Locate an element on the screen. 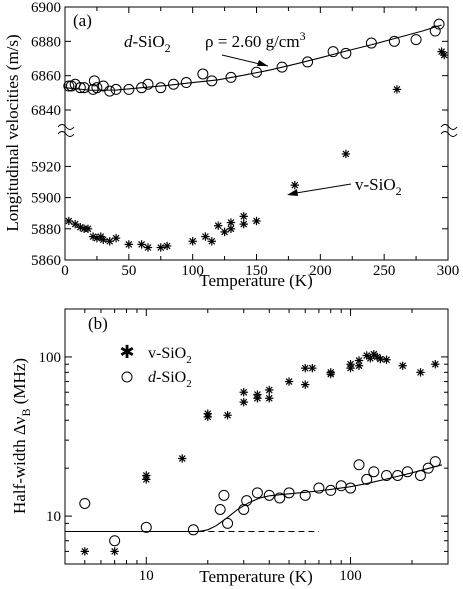 Image resolution: width=463 pixels, height=589 pixels. panel-a-annotation-d-sio2: d-SiO2 is located at coordinates (147, 43).